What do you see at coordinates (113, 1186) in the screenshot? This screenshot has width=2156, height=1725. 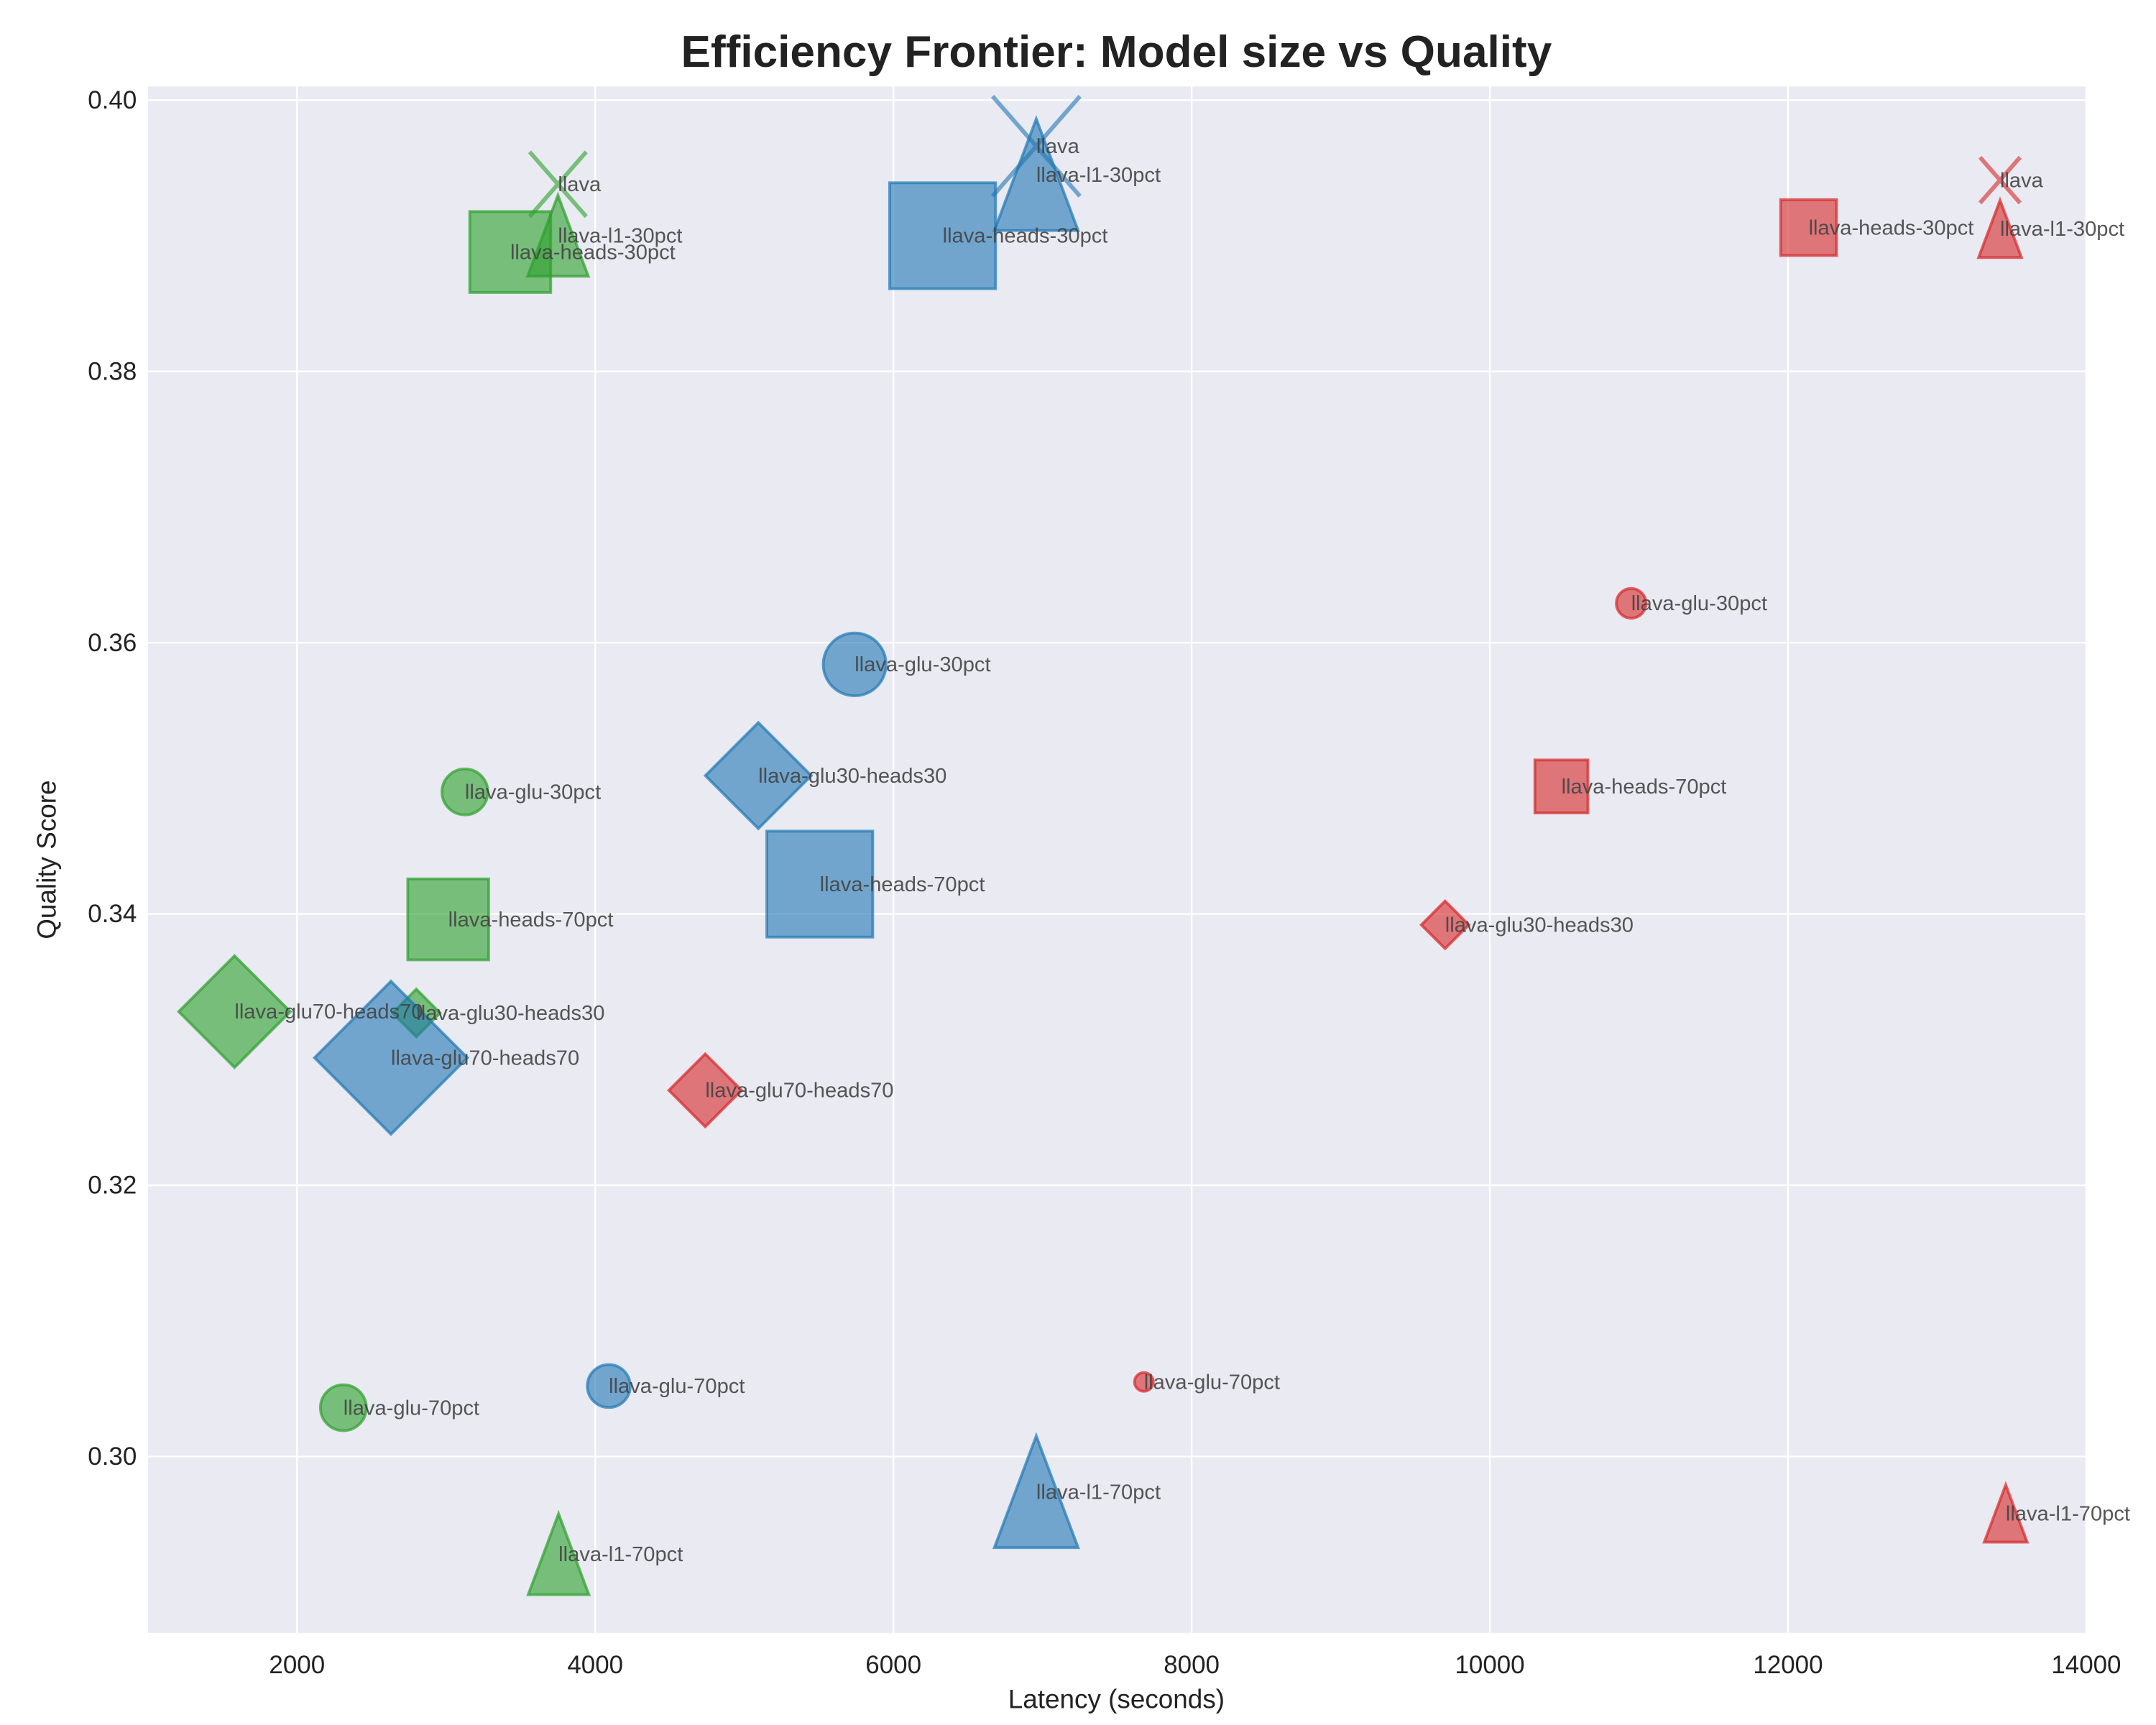 I see `y-tick-label: 0.32` at bounding box center [113, 1186].